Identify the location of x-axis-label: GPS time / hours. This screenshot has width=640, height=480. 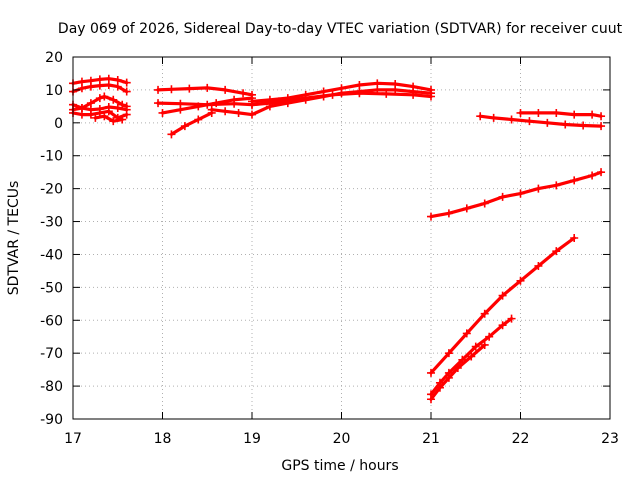
(339, 466).